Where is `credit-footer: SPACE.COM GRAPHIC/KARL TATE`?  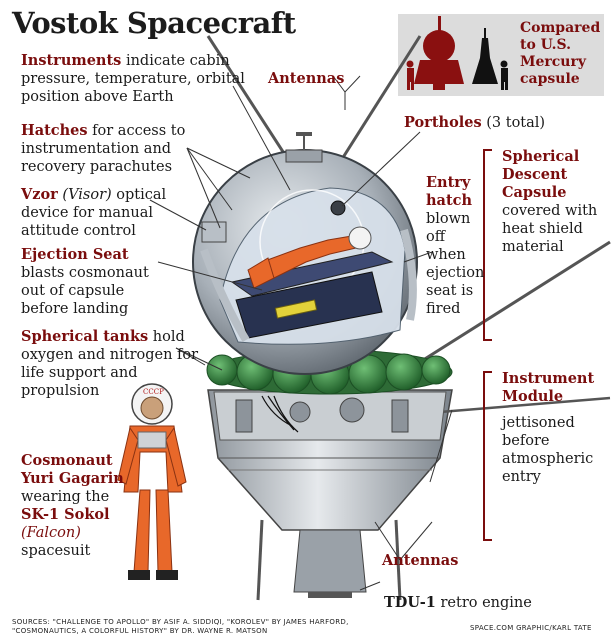
credit-footer: SPACE.COM GRAPHIC/KARL TATE is located at coordinates (531, 628).